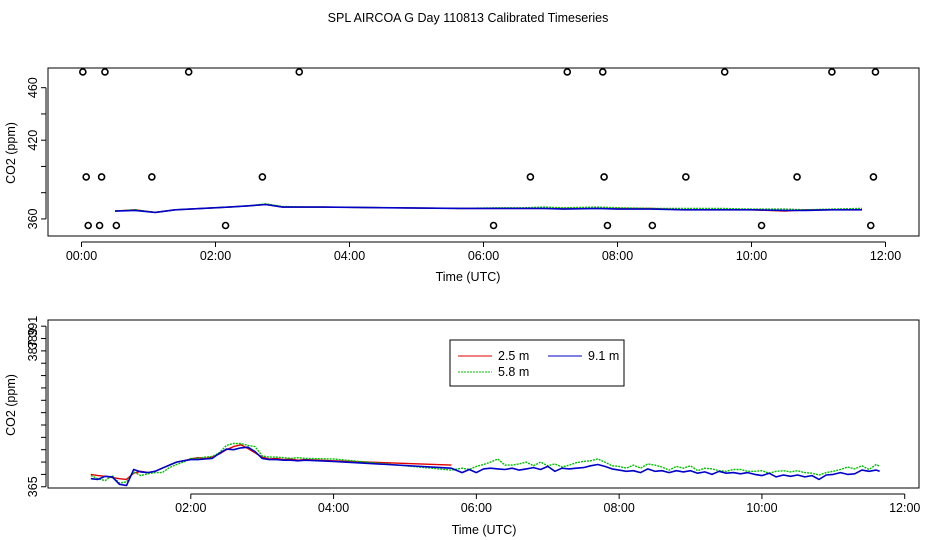  I want to click on y-tick-label: 389, so click(33, 338).